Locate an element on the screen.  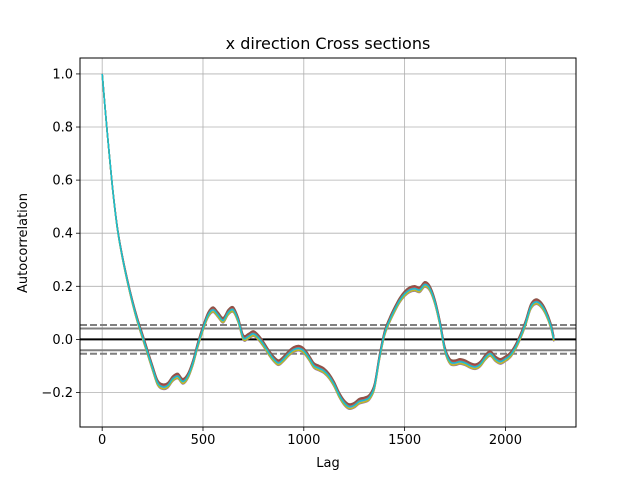
reference-lines is located at coordinates (328, 339).